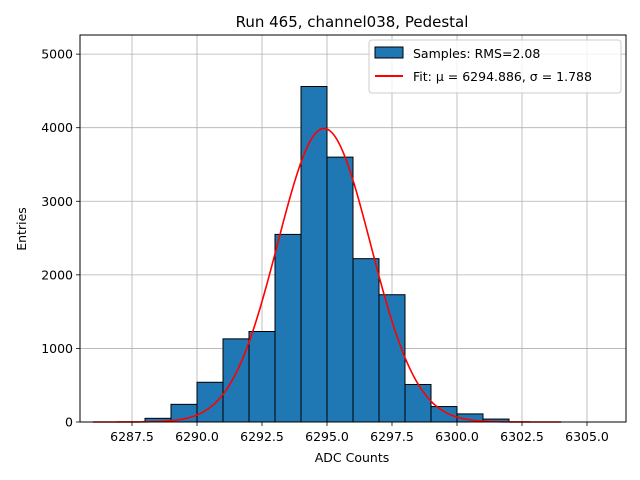 This screenshot has width=640, height=480. Describe the element at coordinates (502, 76) in the screenshot. I see `legend-label-fit: Fit: μ = 6294.886, σ = 1.788` at that location.